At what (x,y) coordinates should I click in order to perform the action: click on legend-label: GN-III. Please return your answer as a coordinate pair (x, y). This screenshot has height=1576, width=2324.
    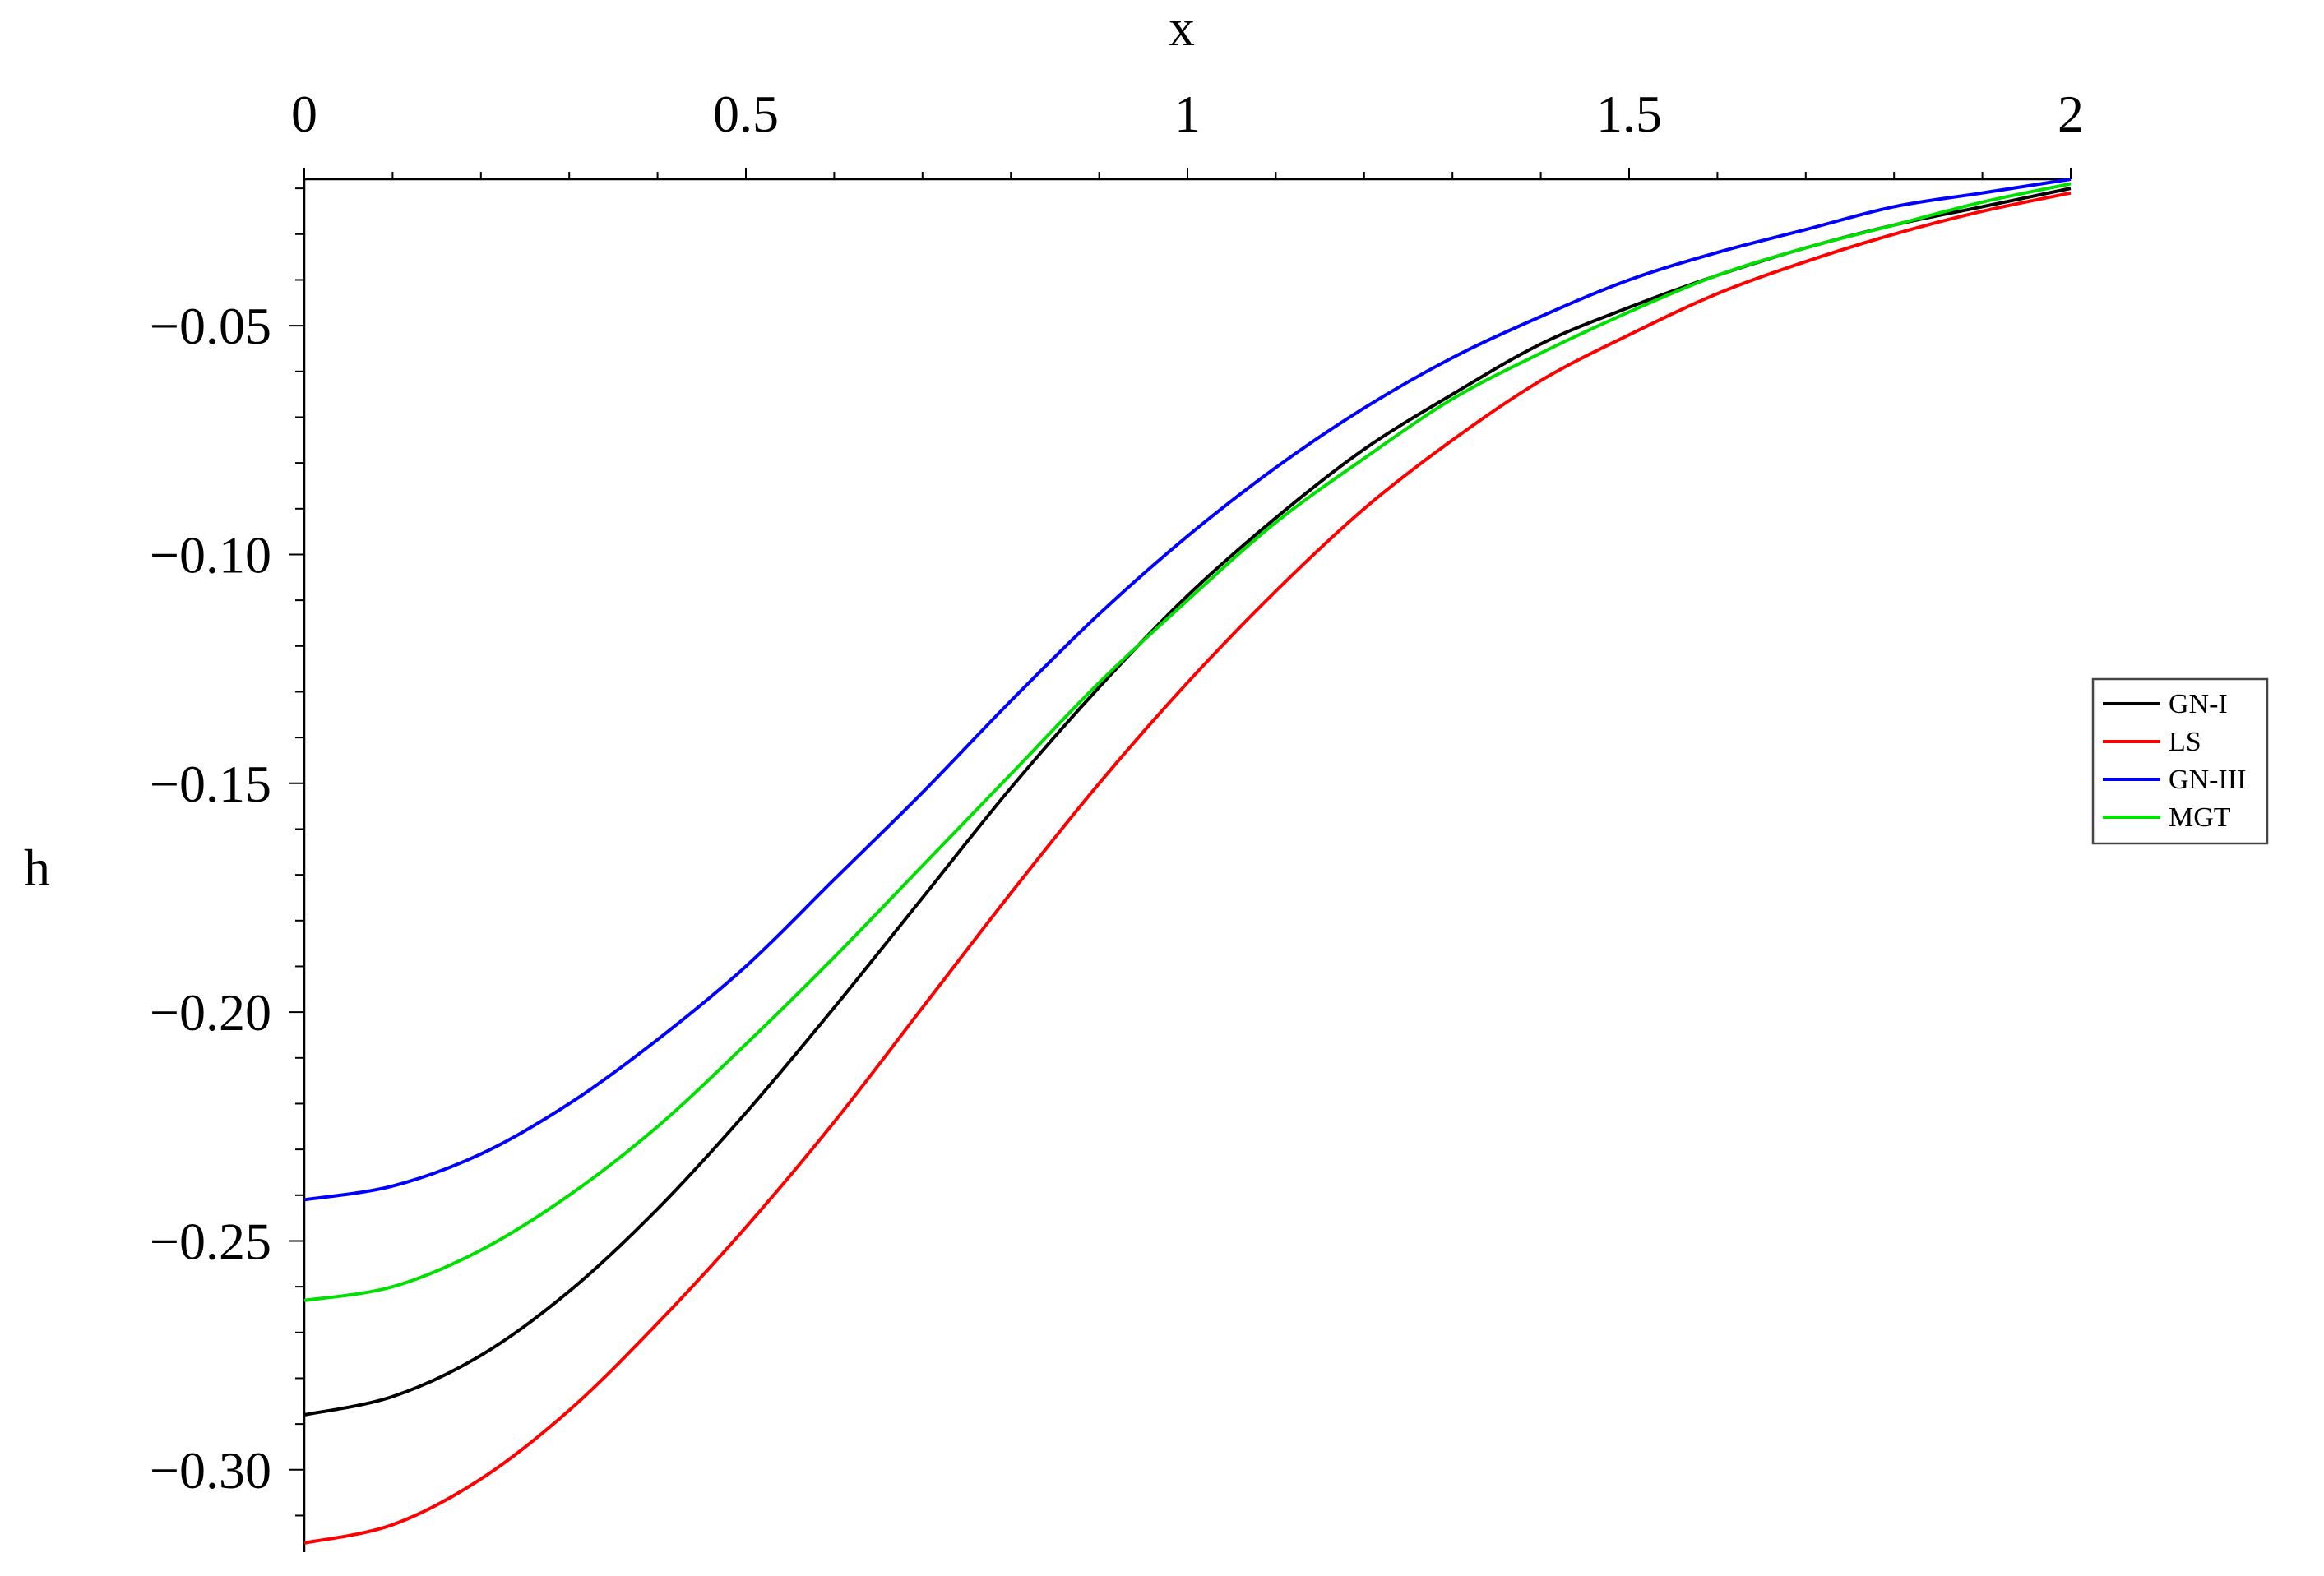
    Looking at the image, I should click on (2207, 780).